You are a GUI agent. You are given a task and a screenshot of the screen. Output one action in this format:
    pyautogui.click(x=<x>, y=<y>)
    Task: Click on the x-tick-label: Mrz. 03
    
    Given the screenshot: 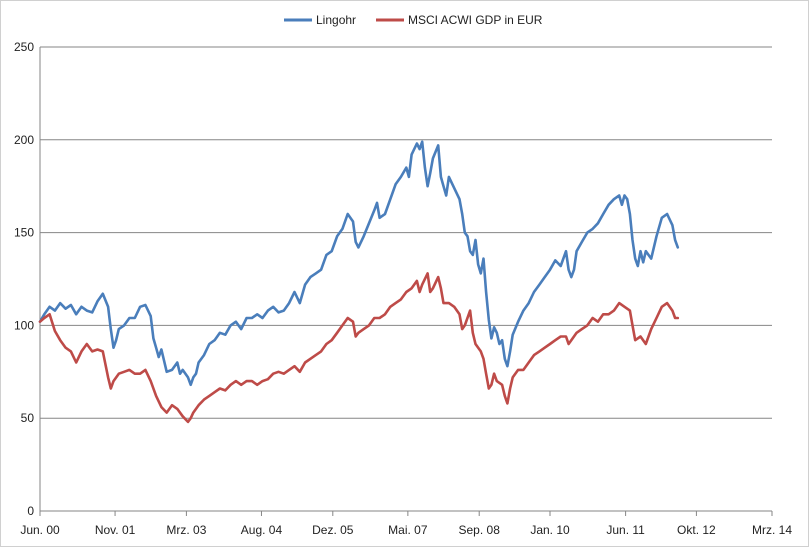 What is the action you would take?
    pyautogui.click(x=186, y=530)
    